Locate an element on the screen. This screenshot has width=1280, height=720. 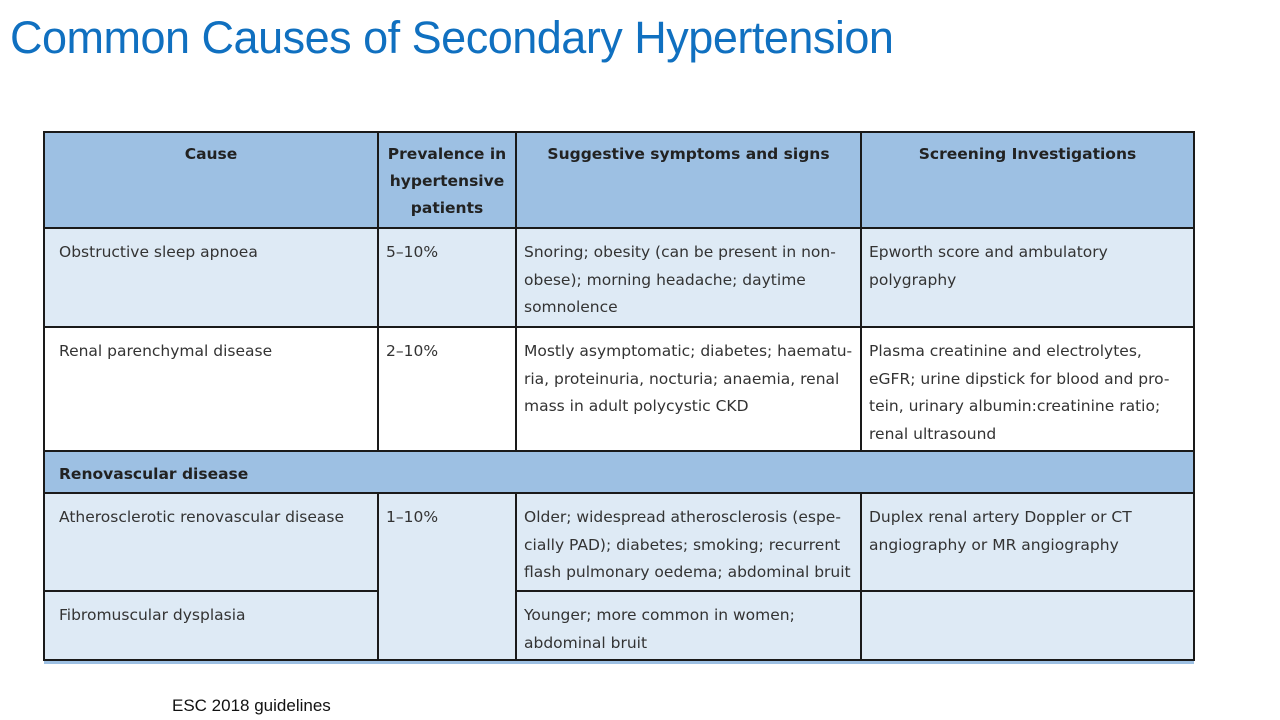
header-prevalence-line: hypertensive is located at coordinates (447, 181).